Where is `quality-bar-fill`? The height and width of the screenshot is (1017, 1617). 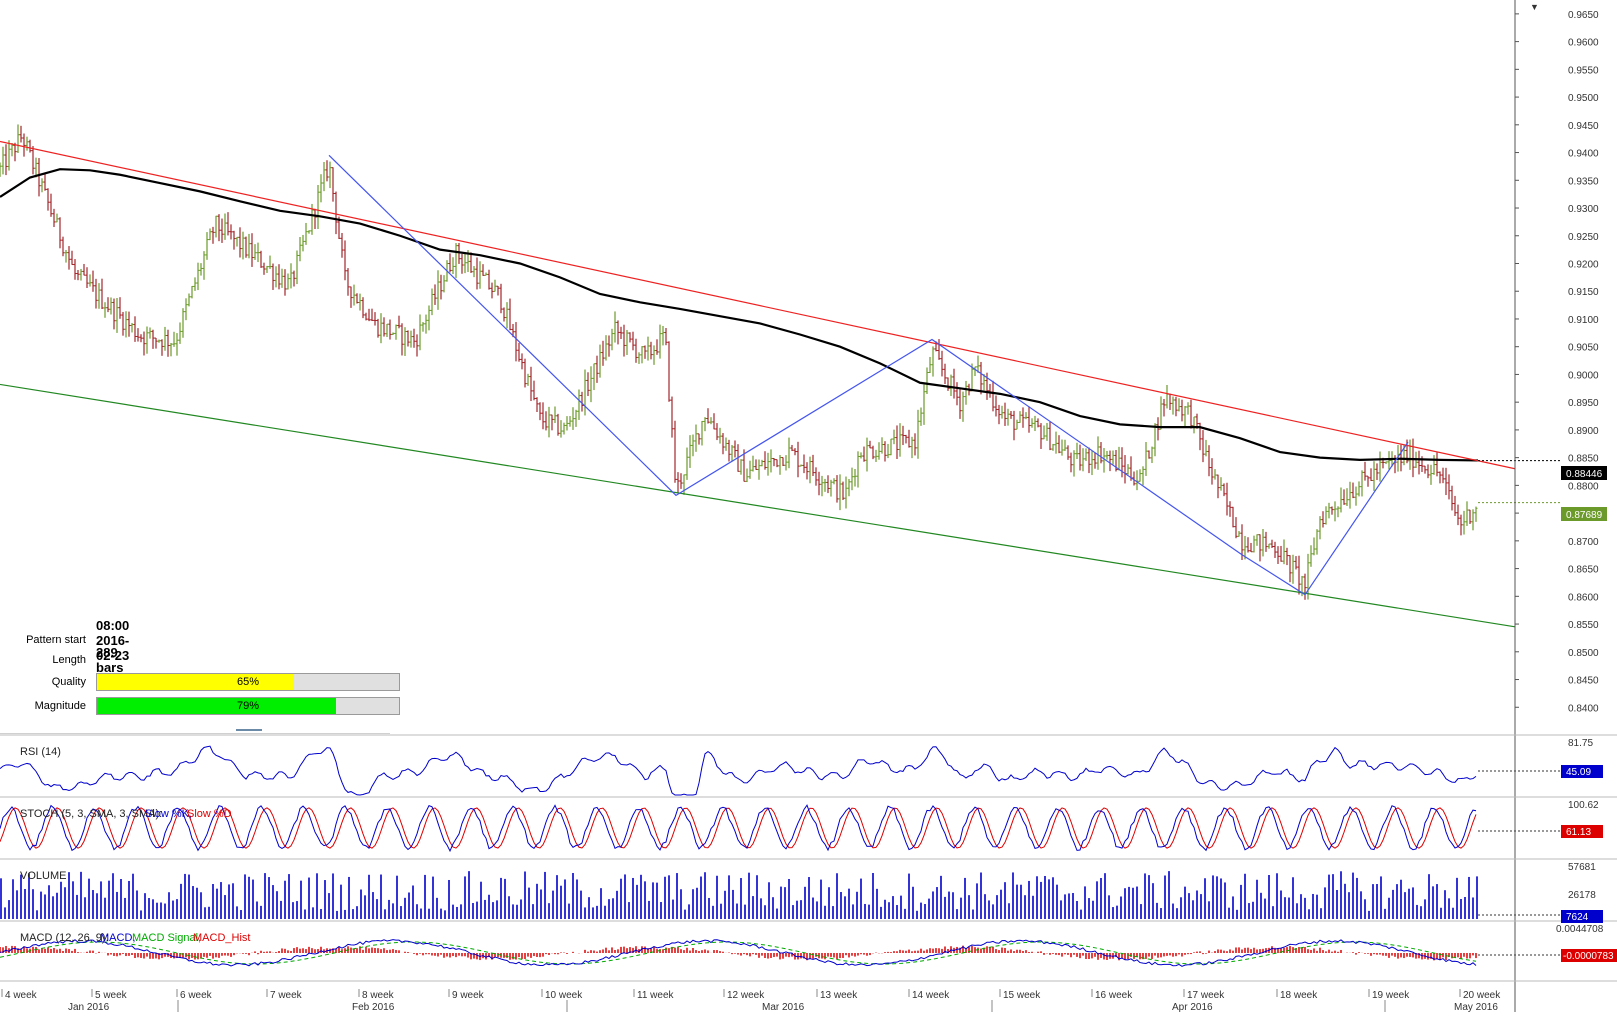 quality-bar-fill is located at coordinates (195, 682).